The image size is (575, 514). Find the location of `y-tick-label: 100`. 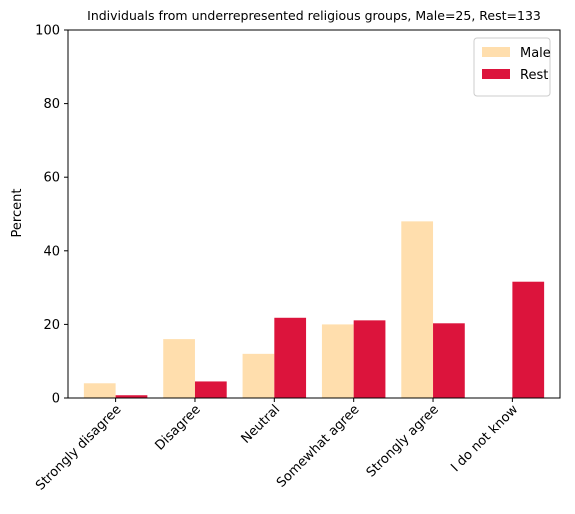

y-tick-label: 100 is located at coordinates (47, 31).